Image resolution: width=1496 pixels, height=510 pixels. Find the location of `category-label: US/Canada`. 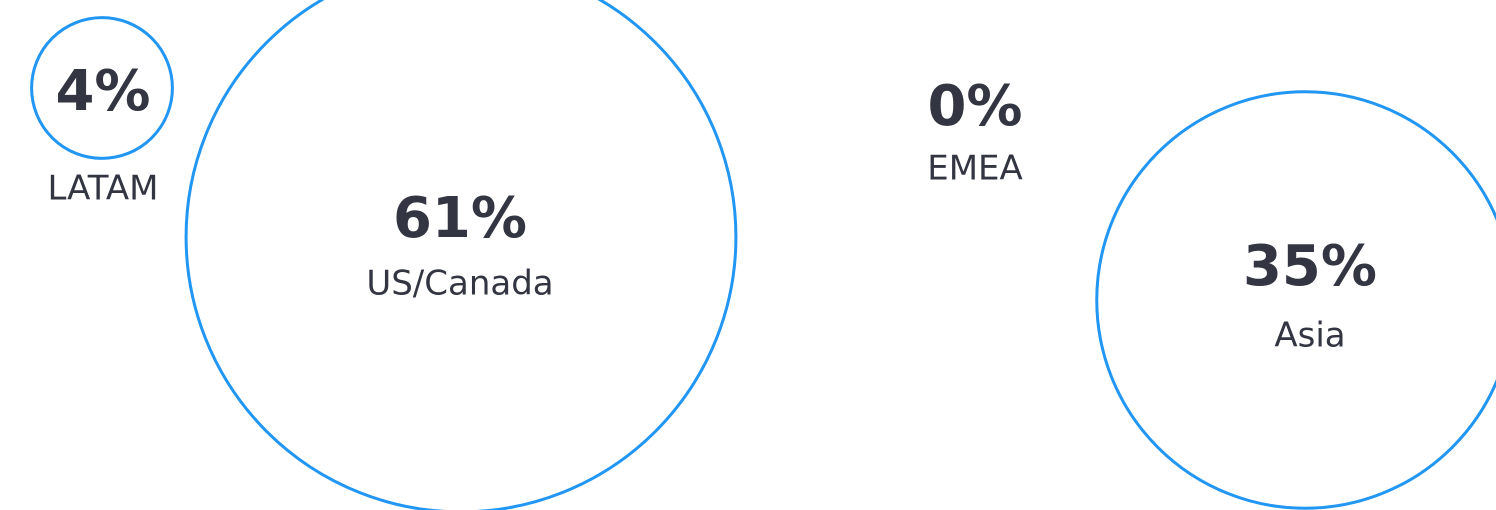

category-label: US/Canada is located at coordinates (459, 284).